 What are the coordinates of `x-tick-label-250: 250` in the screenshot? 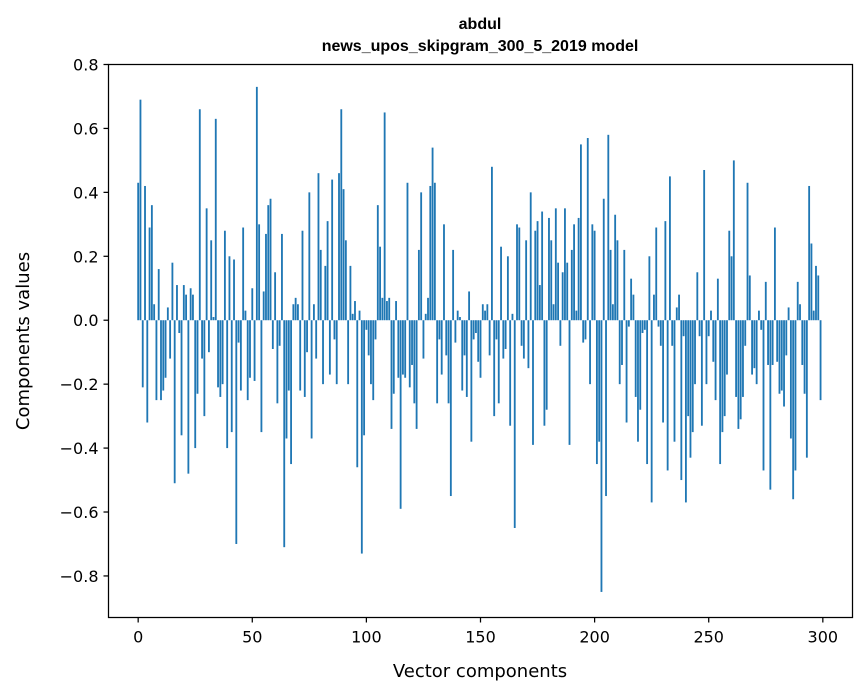 It's located at (708, 637).